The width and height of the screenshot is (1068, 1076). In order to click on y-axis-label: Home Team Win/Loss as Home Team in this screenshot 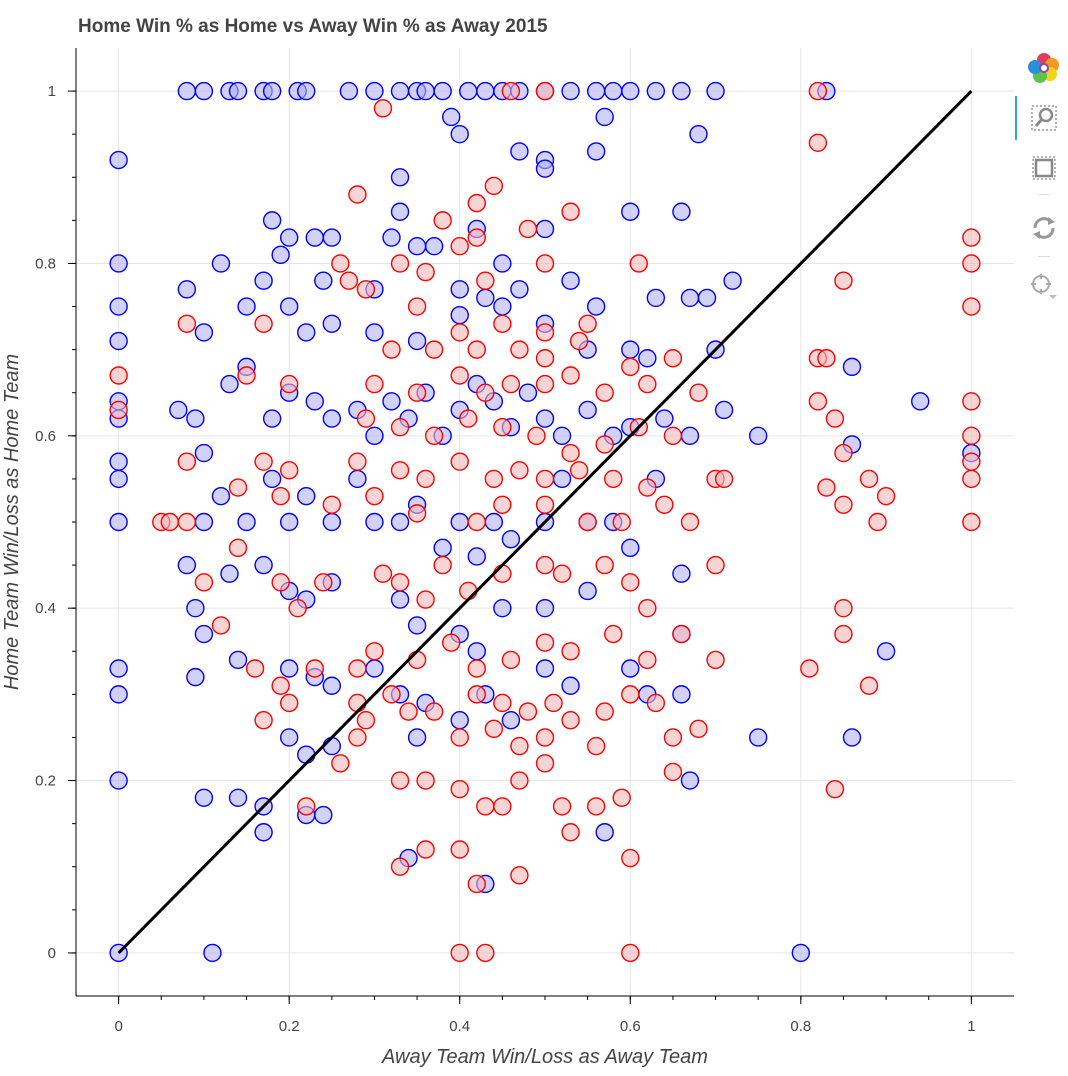, I will do `click(12, 522)`.